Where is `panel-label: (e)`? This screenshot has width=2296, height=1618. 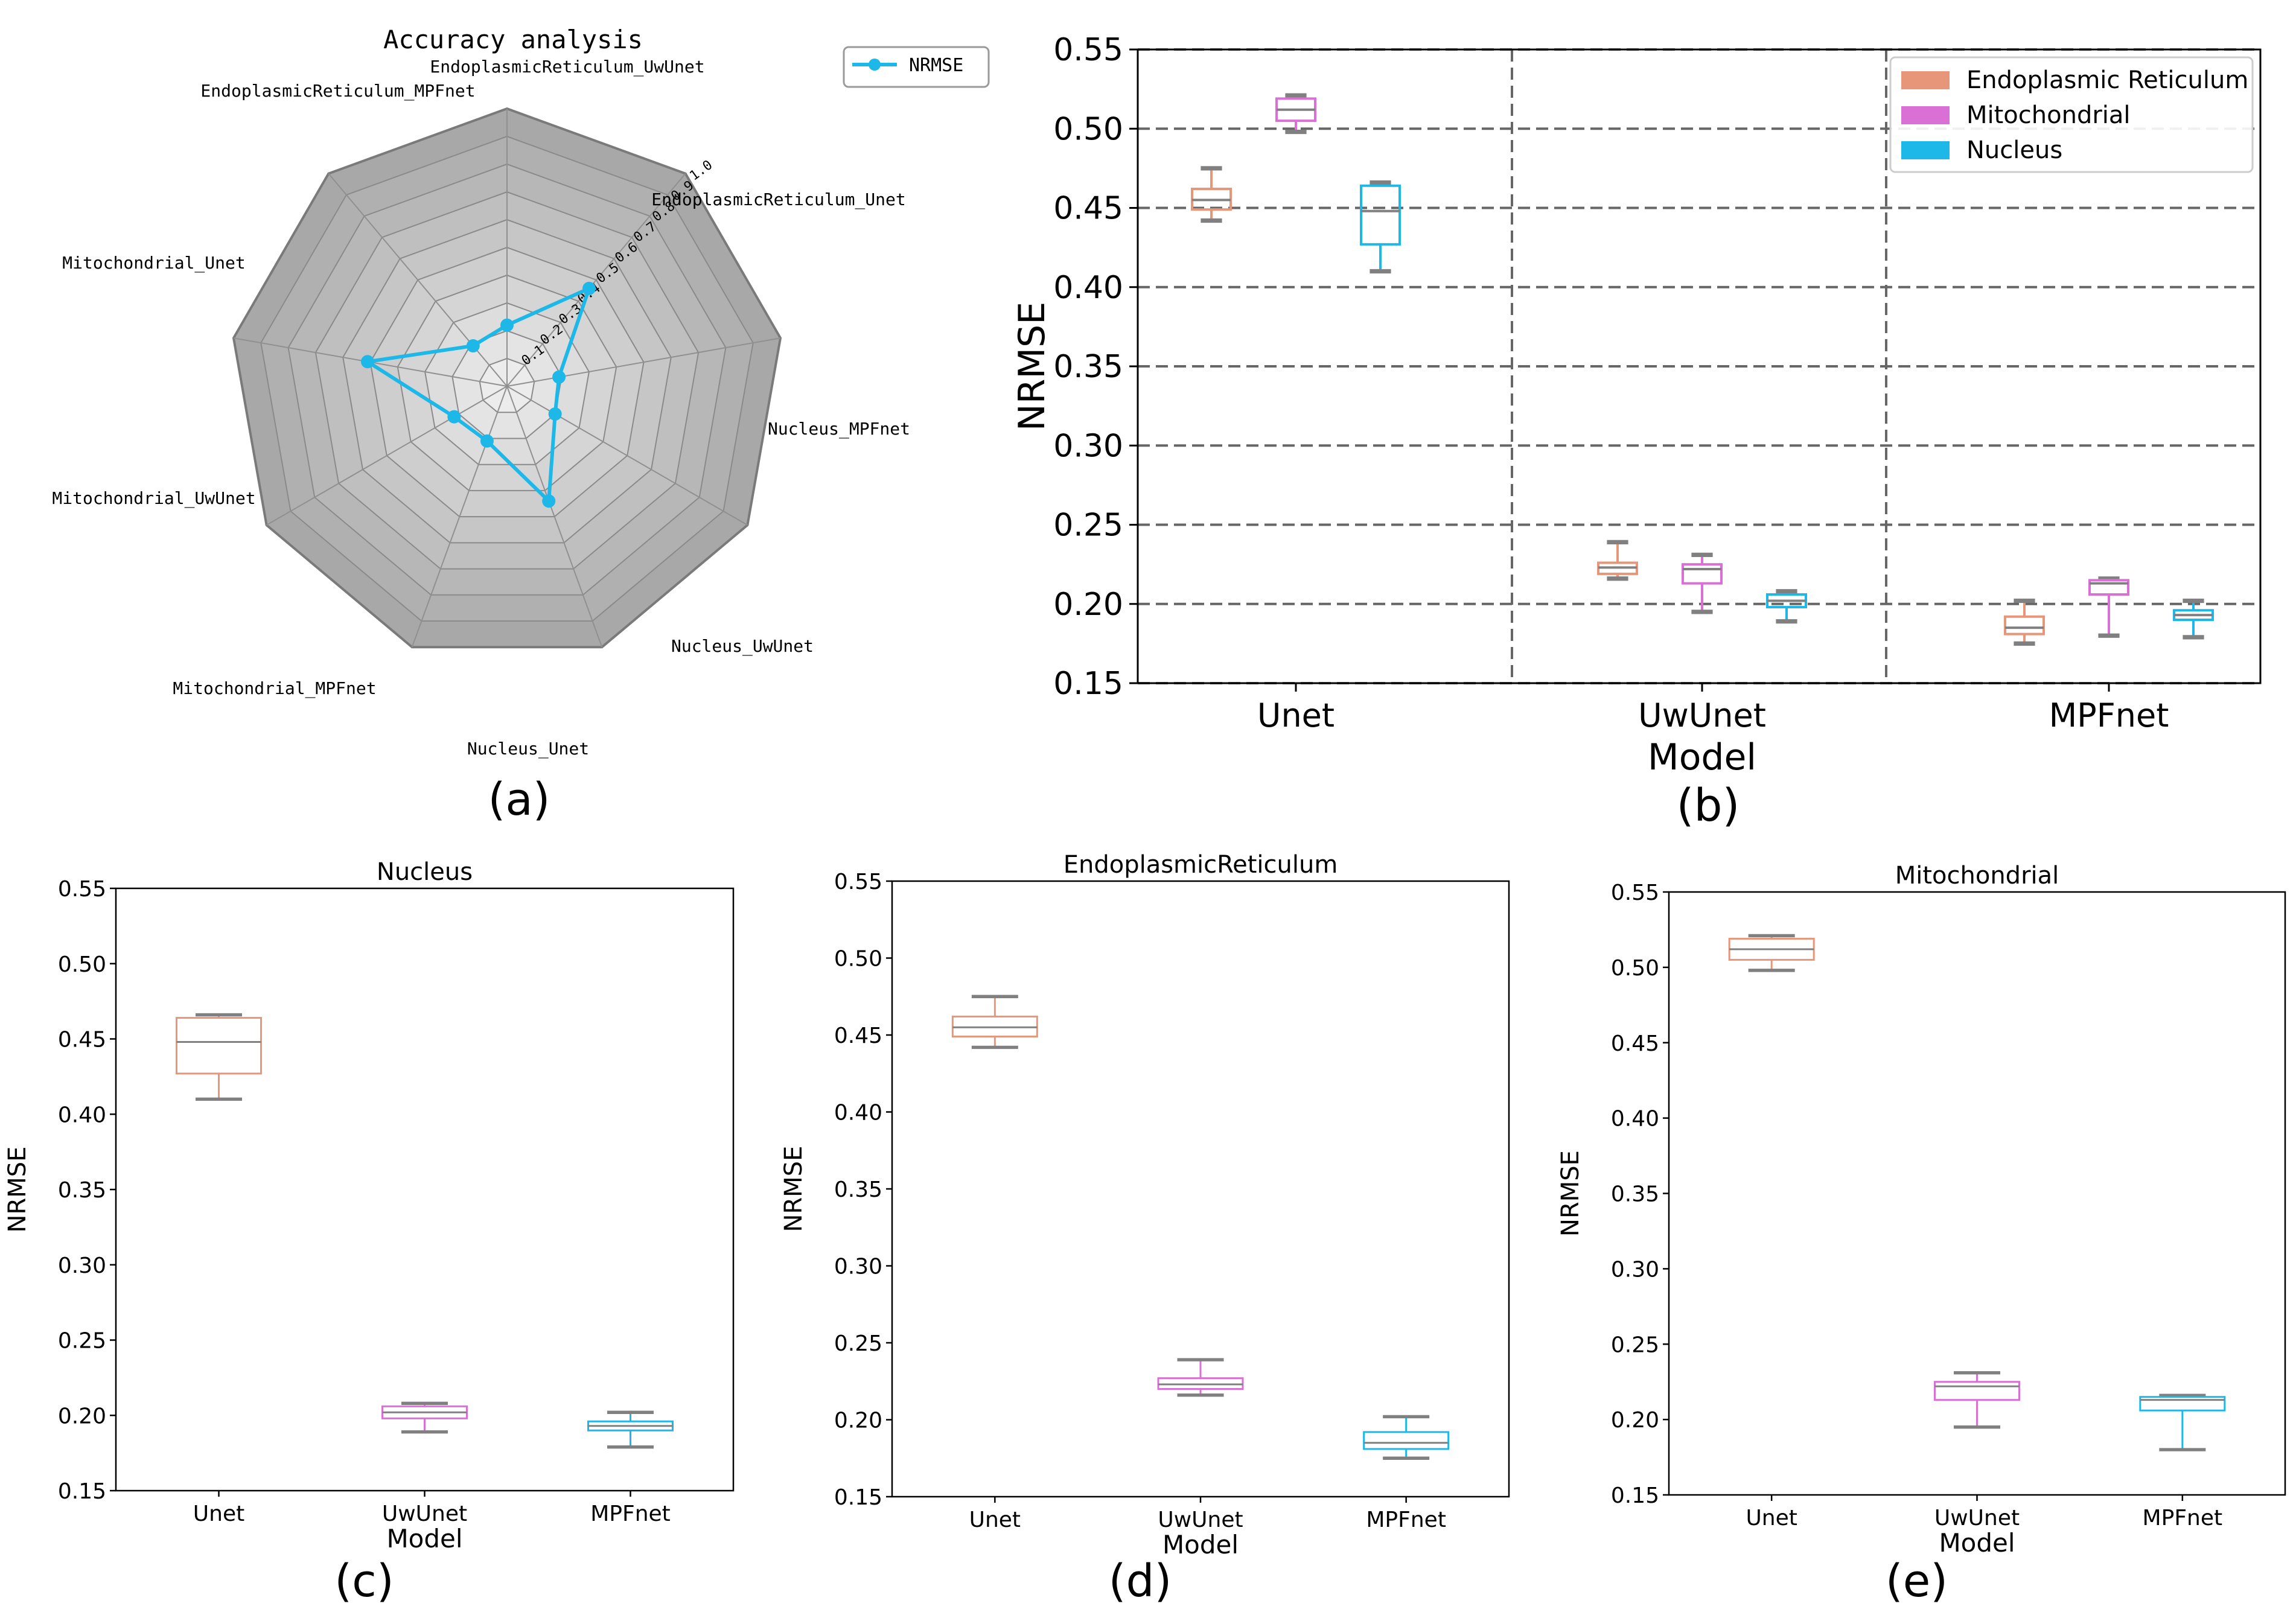 panel-label: (e) is located at coordinates (1917, 1581).